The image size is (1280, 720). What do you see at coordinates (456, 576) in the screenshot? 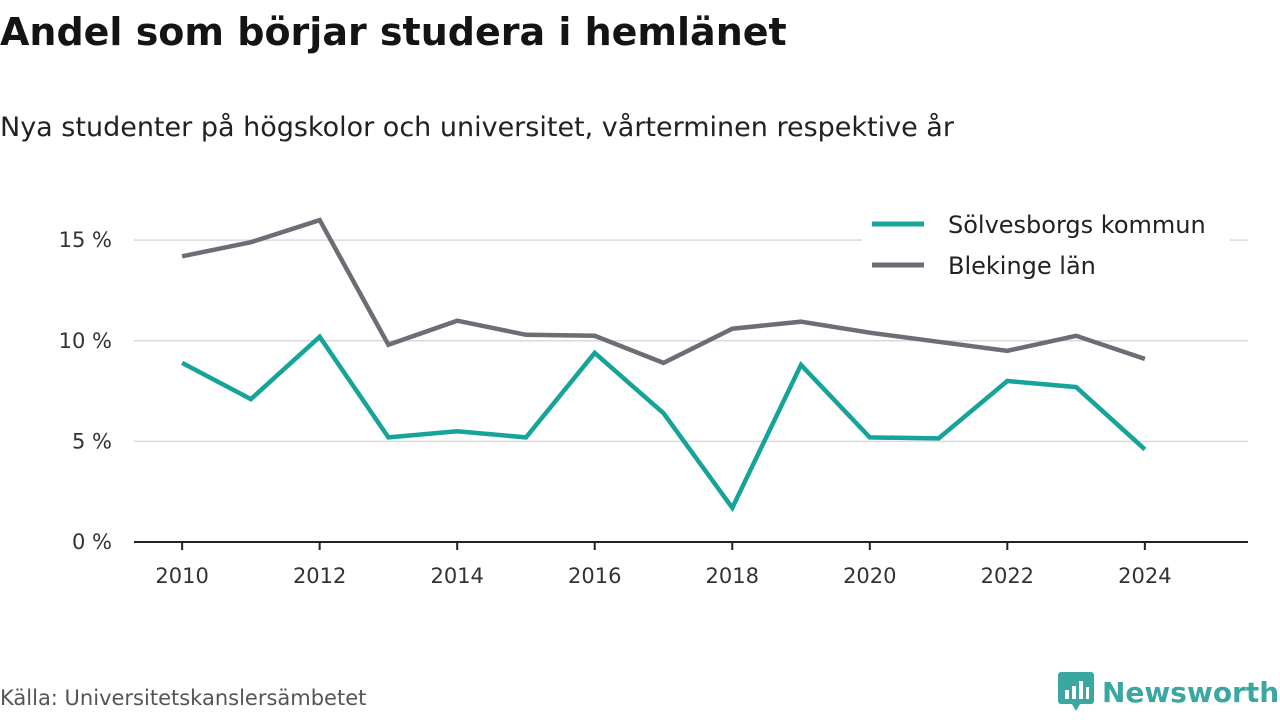
I see `x-tick-label: 2014` at bounding box center [456, 576].